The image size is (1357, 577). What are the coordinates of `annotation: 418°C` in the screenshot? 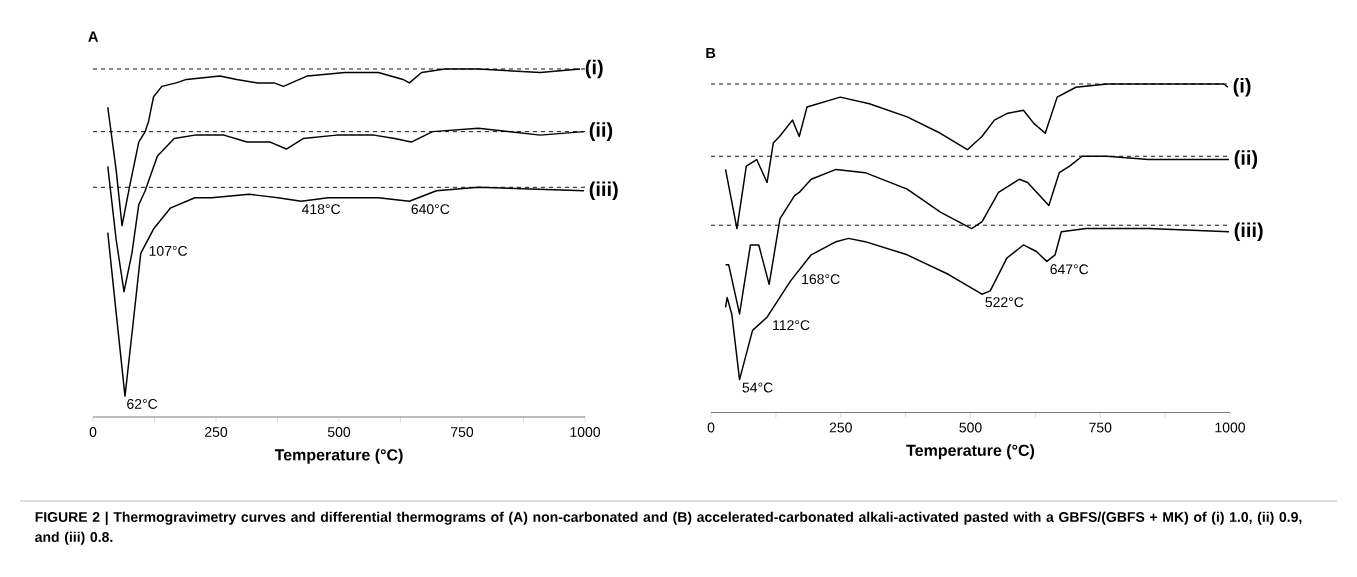 It's located at (321, 209).